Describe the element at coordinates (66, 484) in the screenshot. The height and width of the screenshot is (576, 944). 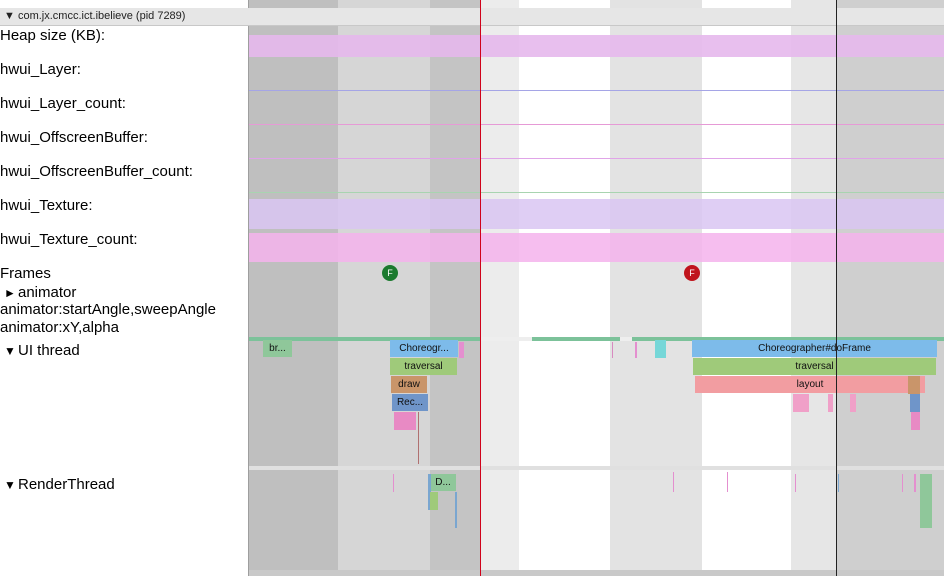
I see `render-thread-label: RenderThread` at that location.